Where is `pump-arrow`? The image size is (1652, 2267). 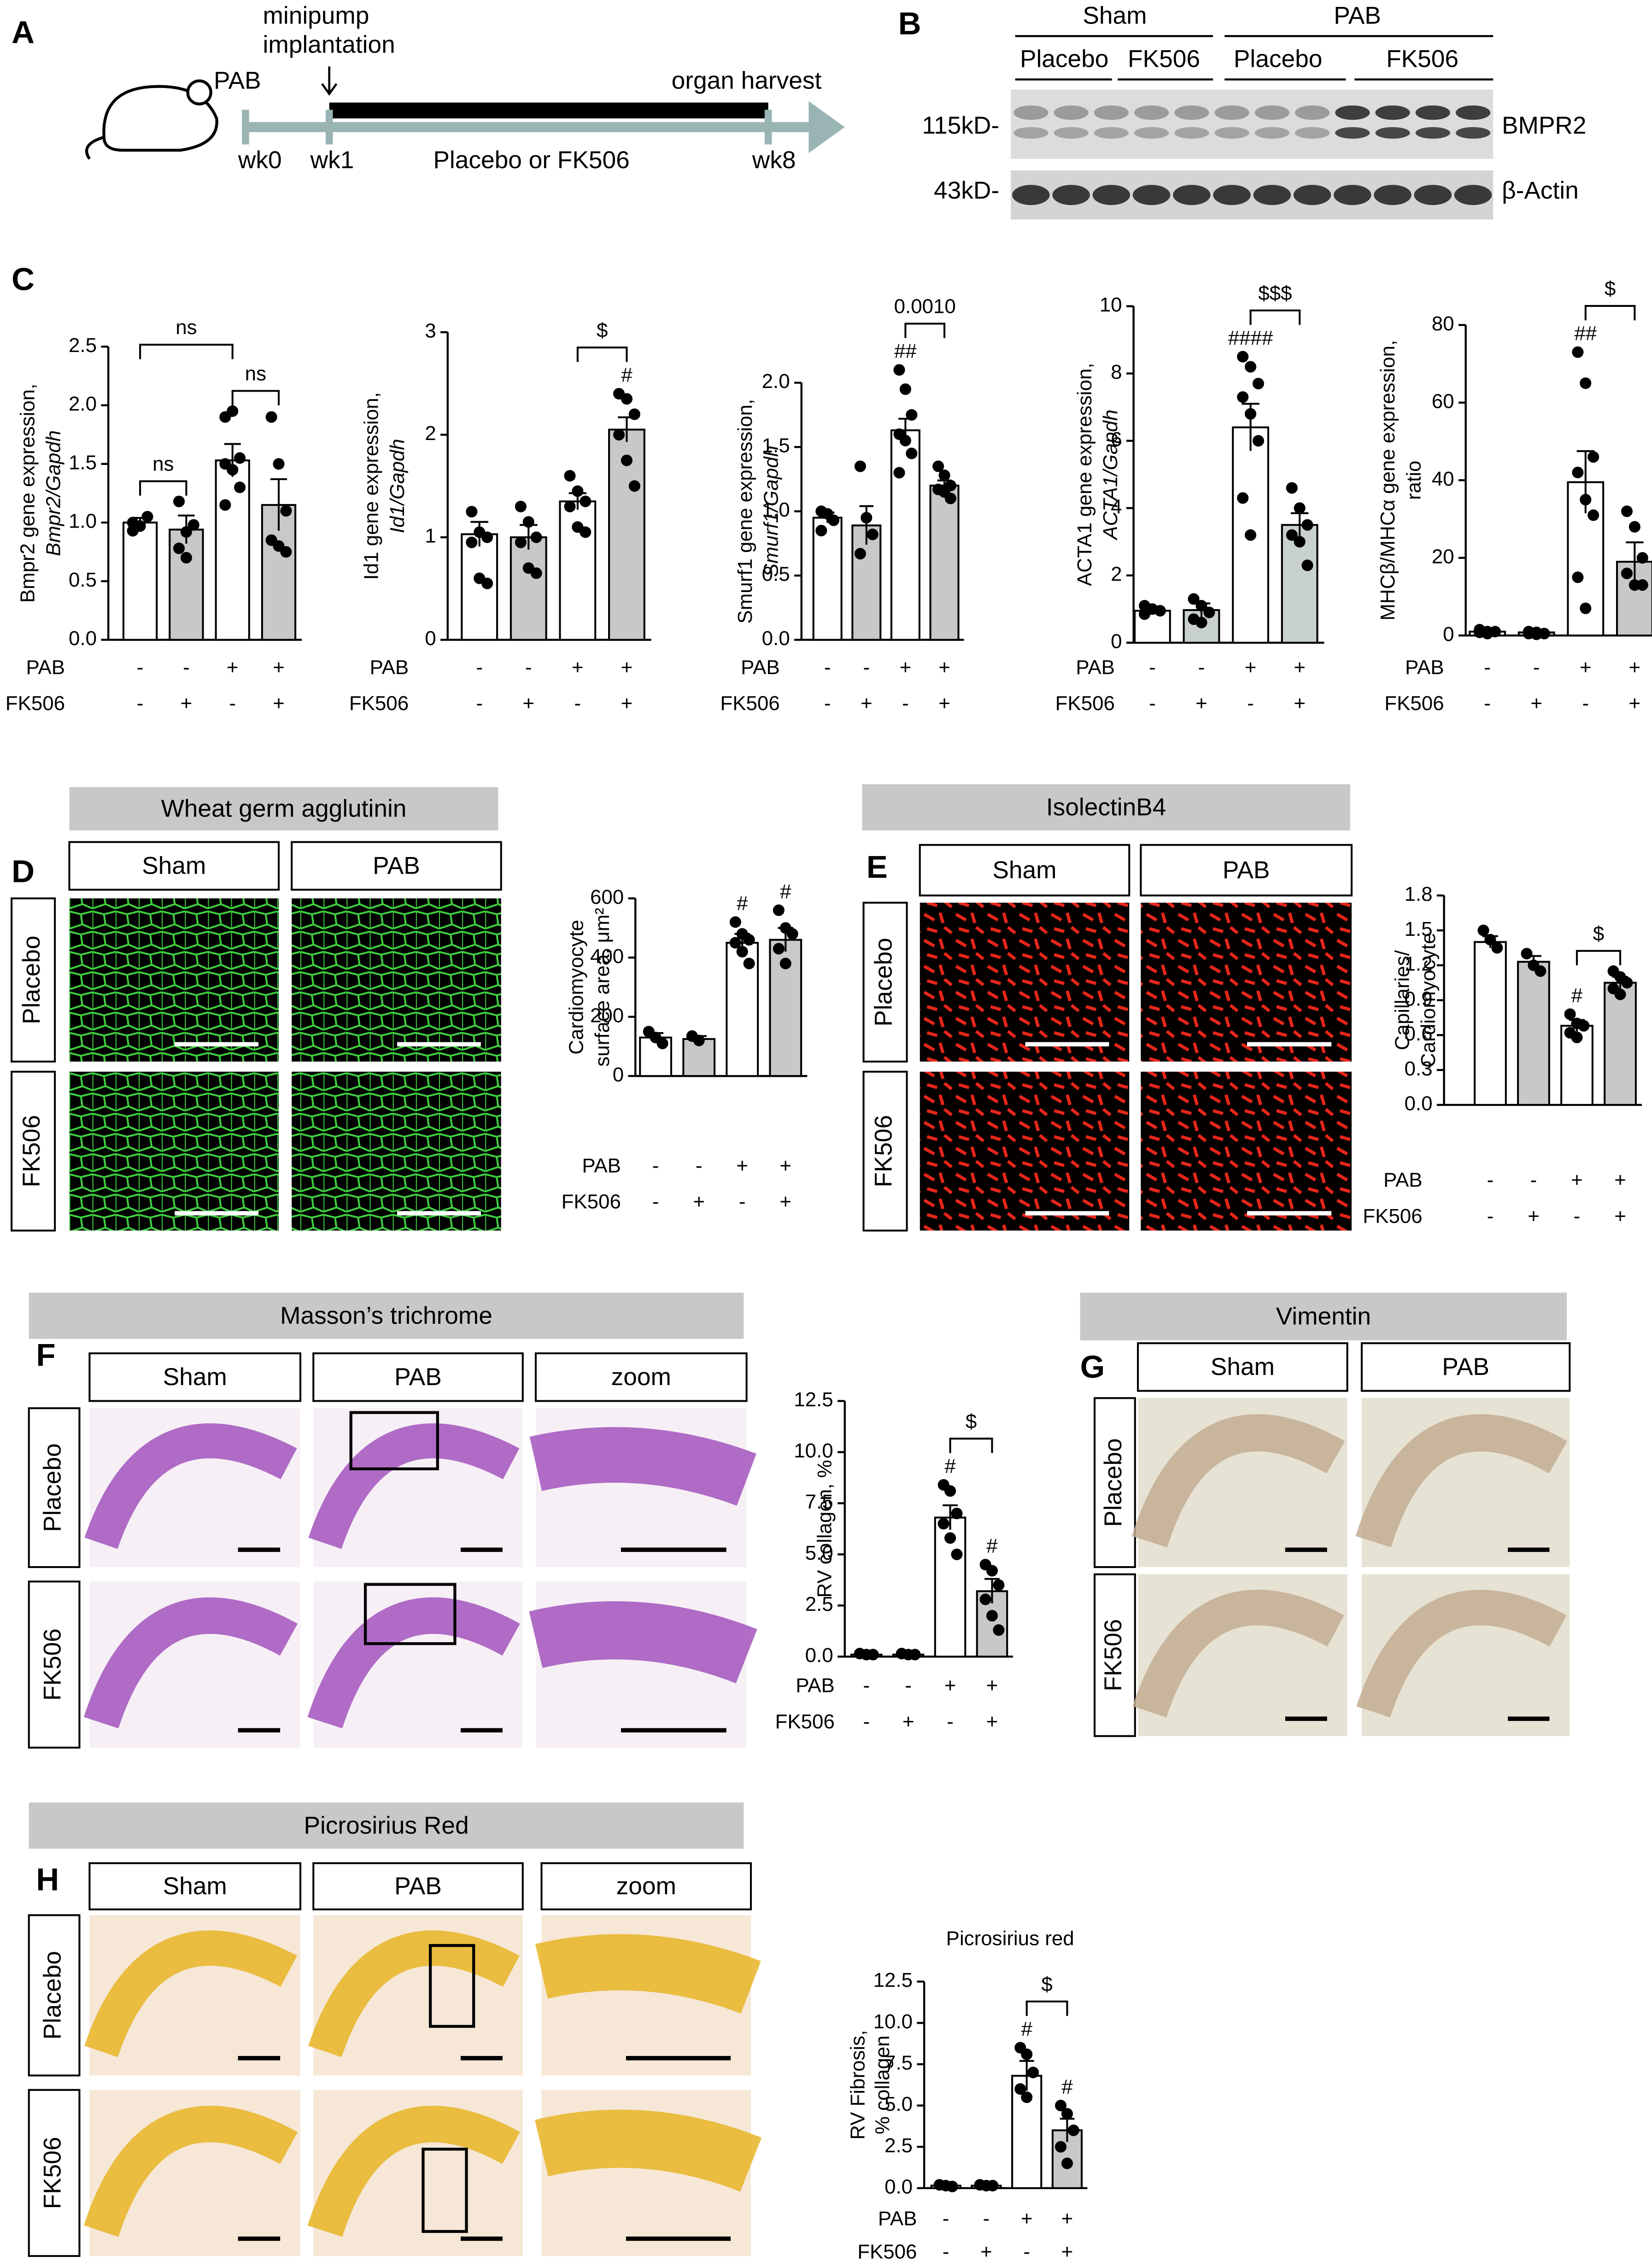 pump-arrow is located at coordinates (329, 81).